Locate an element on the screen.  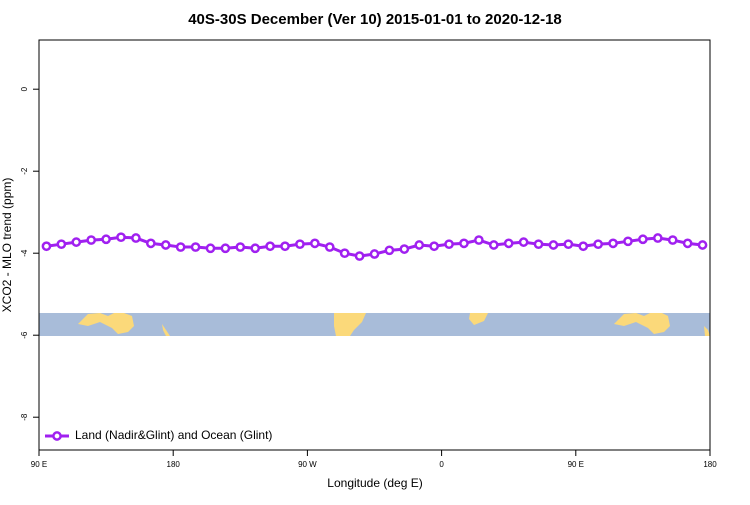
legend-item: Land (Nadir&Glint) and Ocean (Glint) is located at coordinates (158, 435).